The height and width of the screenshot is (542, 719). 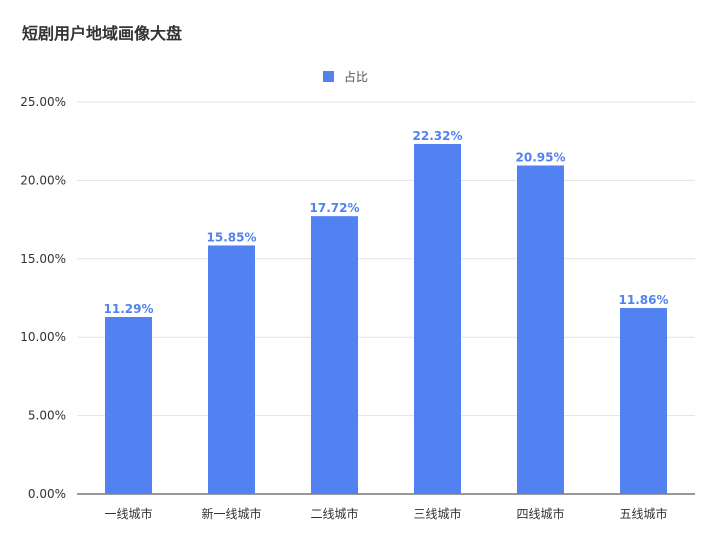 What do you see at coordinates (43, 337) in the screenshot?
I see `y-tick-label: 10.00%` at bounding box center [43, 337].